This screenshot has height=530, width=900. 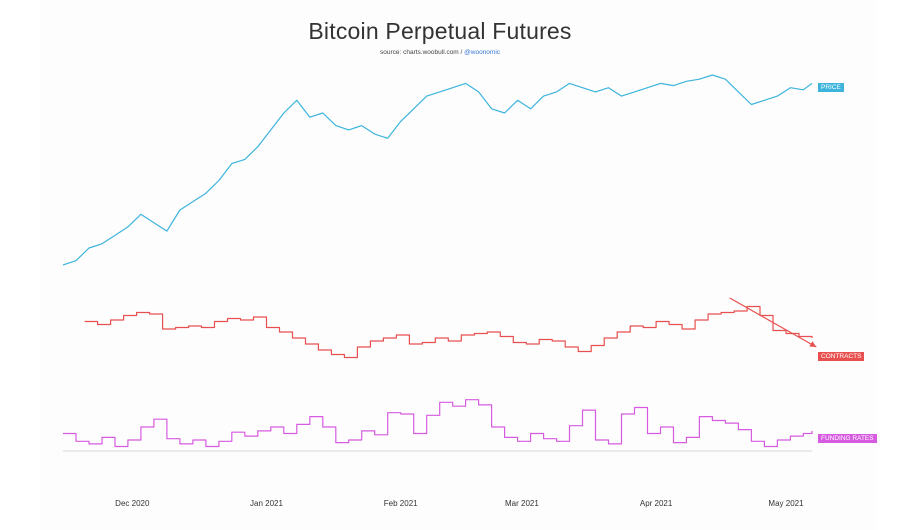 I want to click on series-line-contracts, so click(x=448, y=332).